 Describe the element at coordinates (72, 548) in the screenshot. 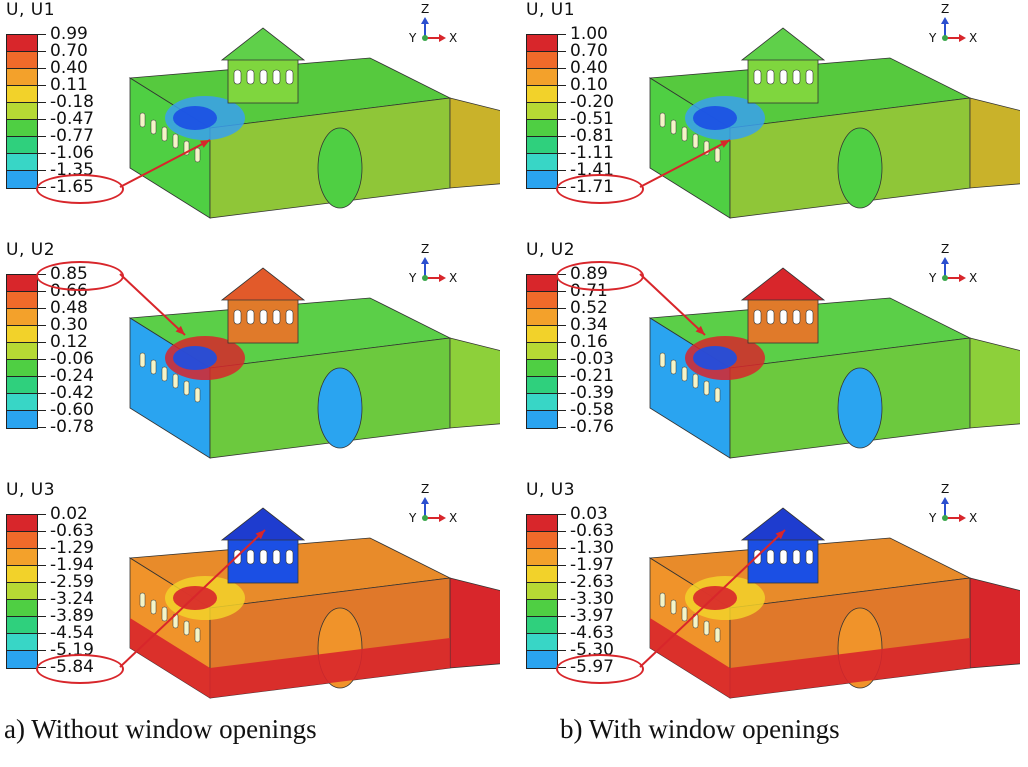

I see `legend-value: -1.29` at that location.